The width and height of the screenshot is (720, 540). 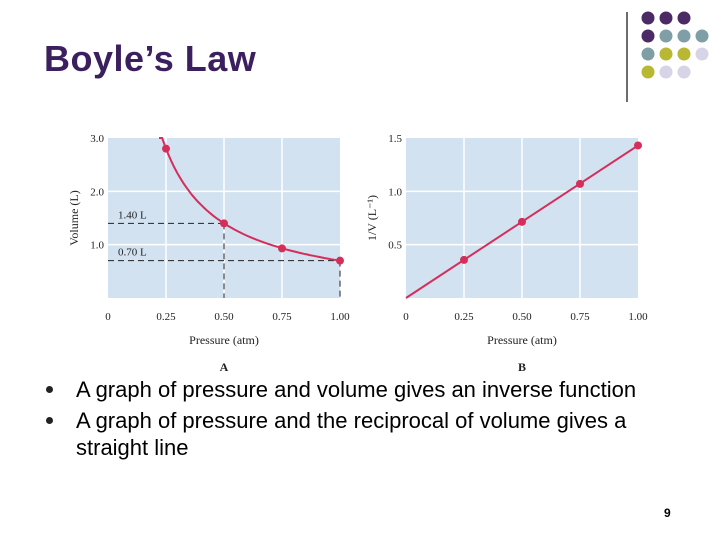 What do you see at coordinates (97, 192) in the screenshot?
I see `y-tick-label: 2.0` at bounding box center [97, 192].